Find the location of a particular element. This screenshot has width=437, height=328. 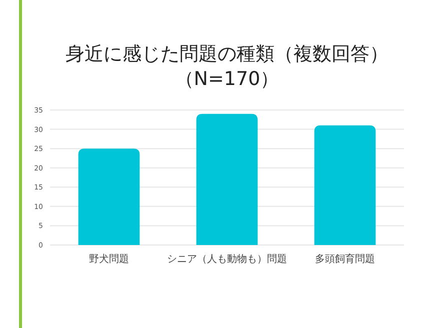

x-tick-label: シニア（人も動物も）問題 is located at coordinates (227, 259).